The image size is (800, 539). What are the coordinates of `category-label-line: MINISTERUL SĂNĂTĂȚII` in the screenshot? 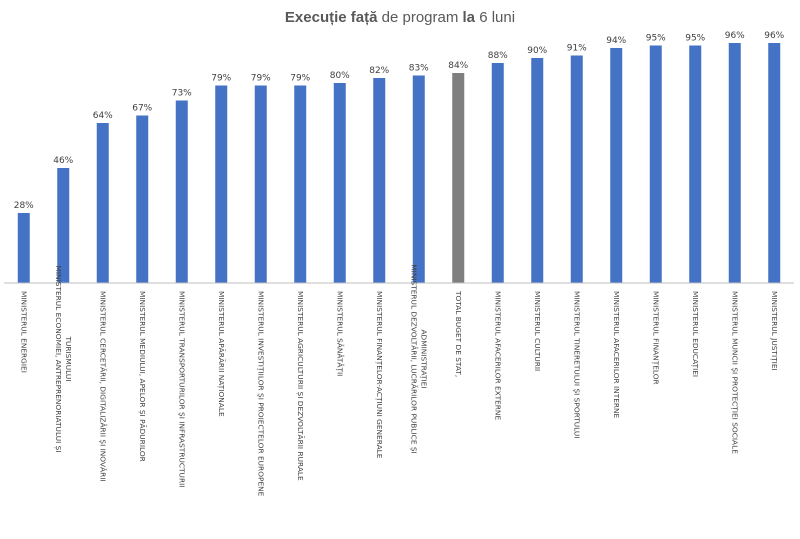 It's located at (339, 333).